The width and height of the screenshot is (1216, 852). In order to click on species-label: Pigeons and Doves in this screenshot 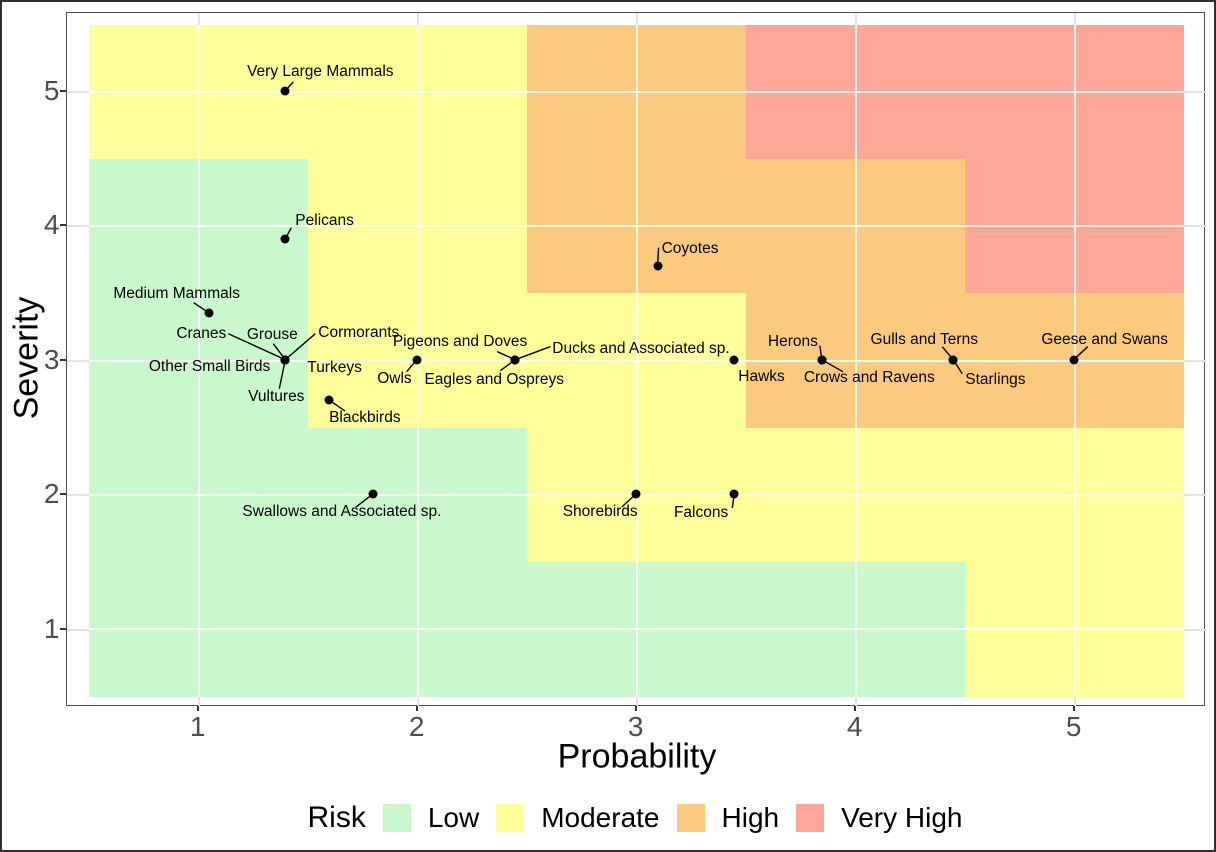, I will do `click(460, 341)`.